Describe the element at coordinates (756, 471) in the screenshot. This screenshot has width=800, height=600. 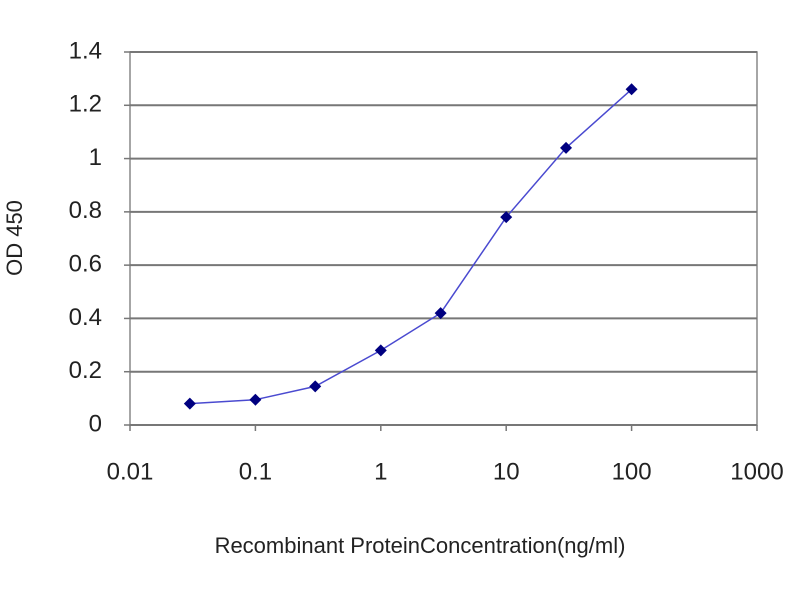
I see `x-tick-label: 1000` at that location.